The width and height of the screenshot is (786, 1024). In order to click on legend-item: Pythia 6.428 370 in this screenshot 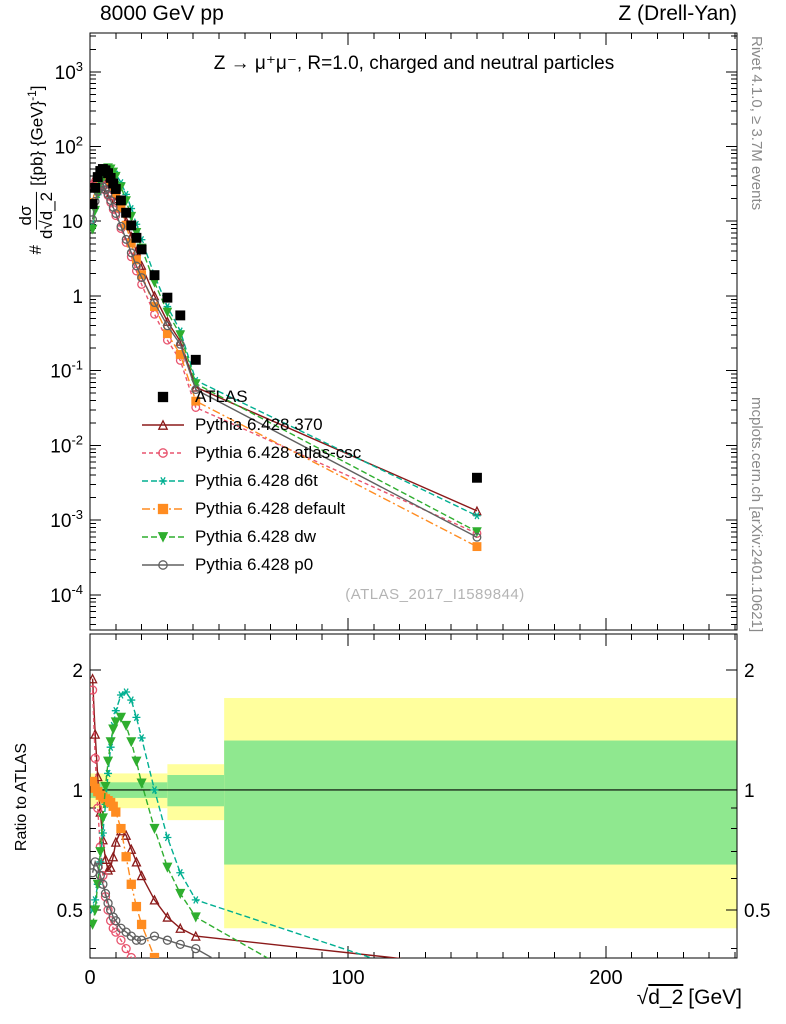, I will do `click(250, 425)`.